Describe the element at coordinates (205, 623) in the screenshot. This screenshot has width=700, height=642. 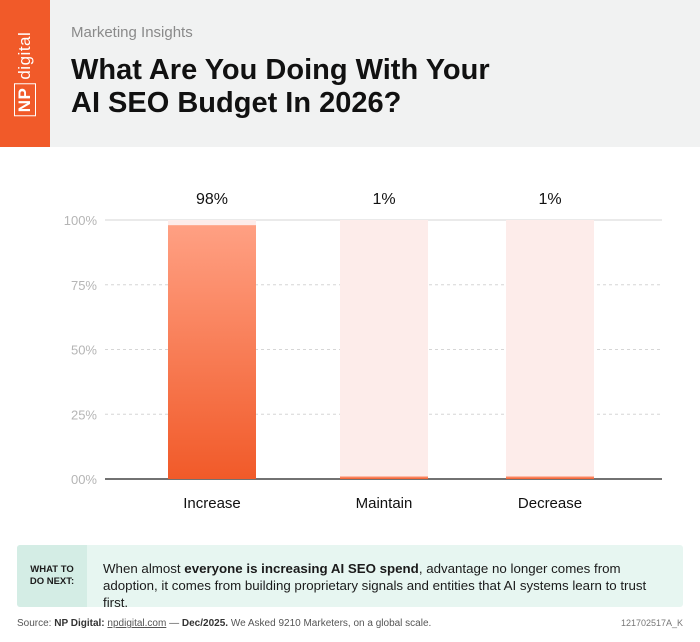
I see `source-date: Dec/2025.` at that location.